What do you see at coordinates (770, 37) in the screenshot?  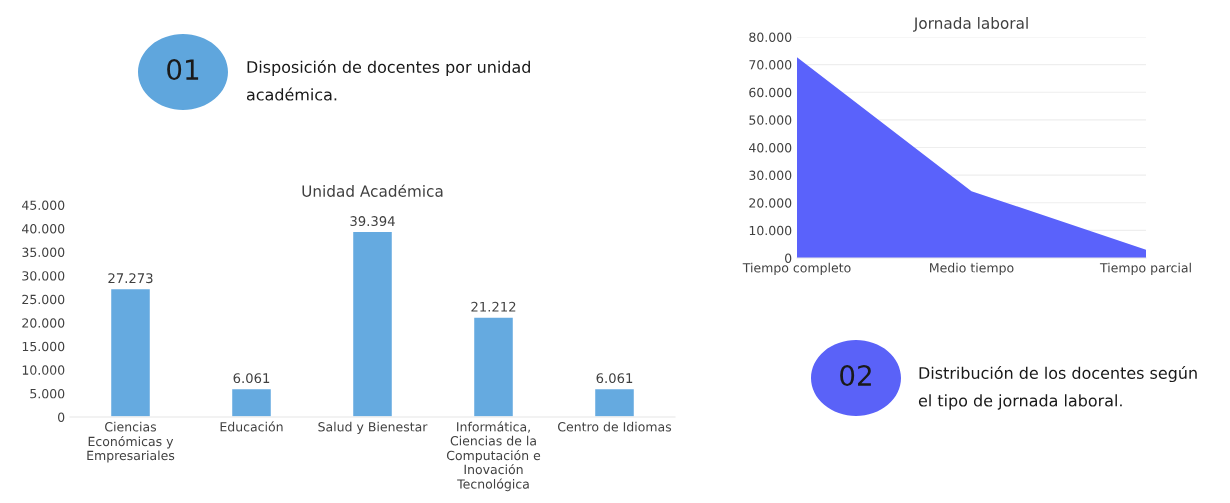 I see `y-tick-label: 80.000` at bounding box center [770, 37].